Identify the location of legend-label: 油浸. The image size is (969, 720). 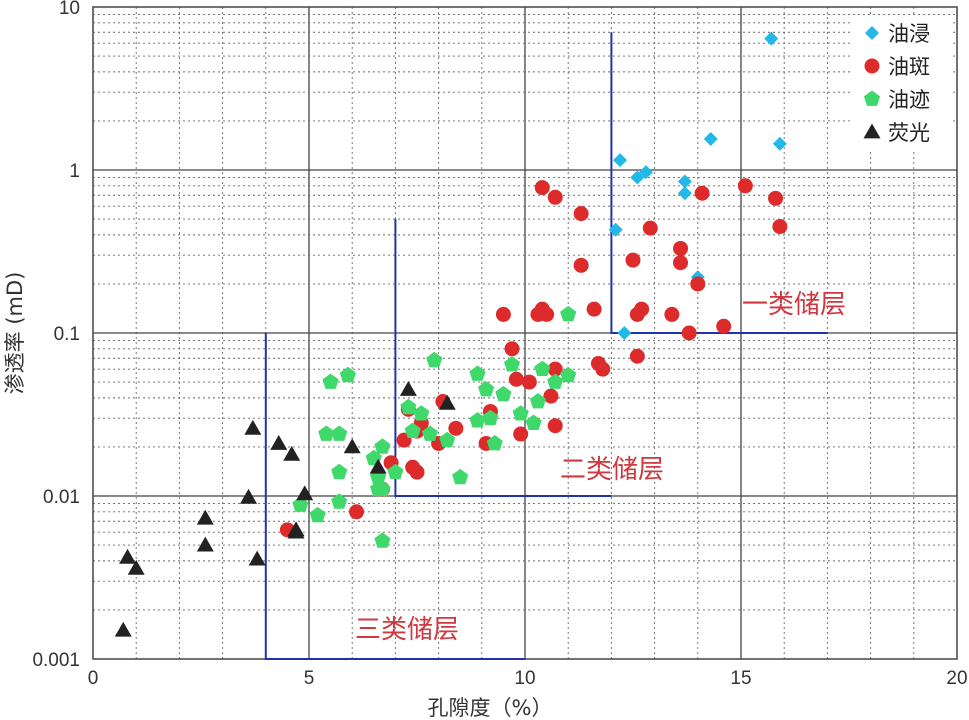
(909, 34).